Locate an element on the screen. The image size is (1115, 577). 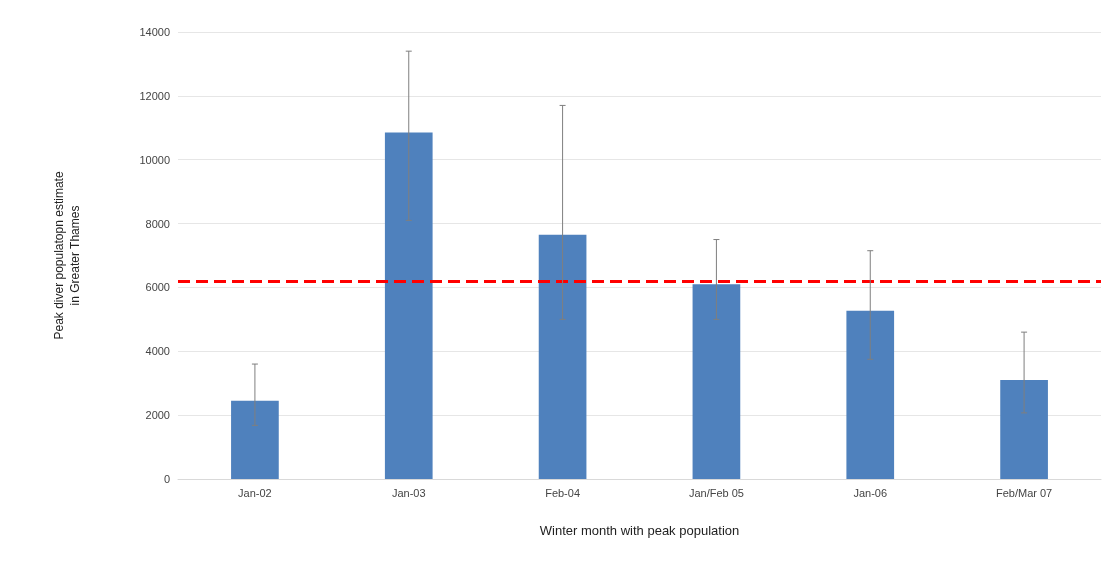
y-tick-label: 6000 is located at coordinates (157, 287).